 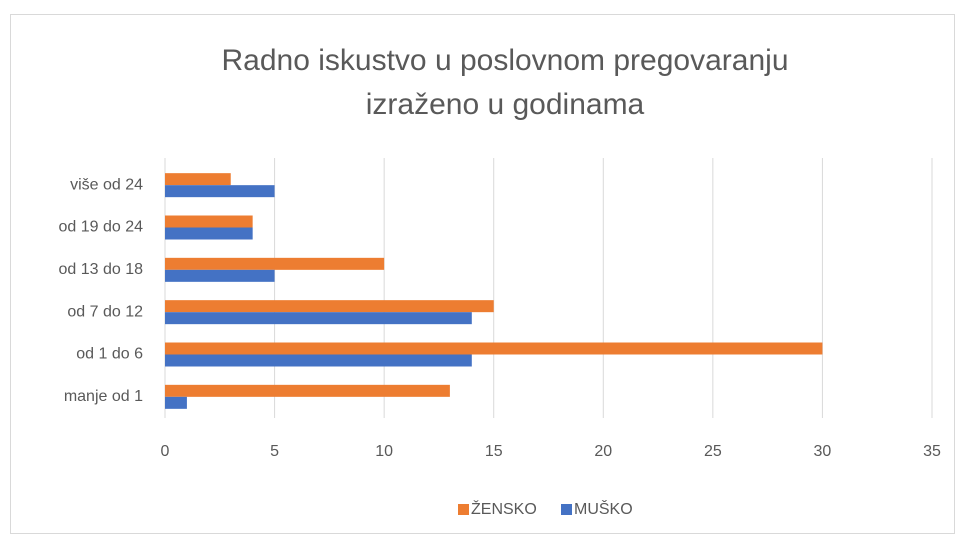 What do you see at coordinates (100, 269) in the screenshot?
I see `y-tick-label: od 13 do 18` at bounding box center [100, 269].